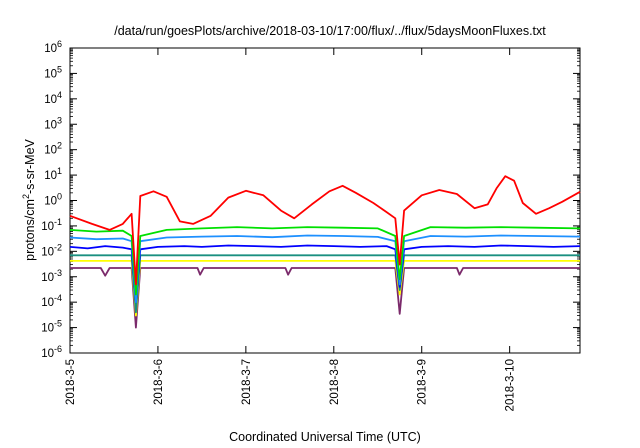 The height and width of the screenshot is (448, 640). Describe the element at coordinates (30, 230) in the screenshot. I see `y-axis-label-prefix: protons/cm` at that location.